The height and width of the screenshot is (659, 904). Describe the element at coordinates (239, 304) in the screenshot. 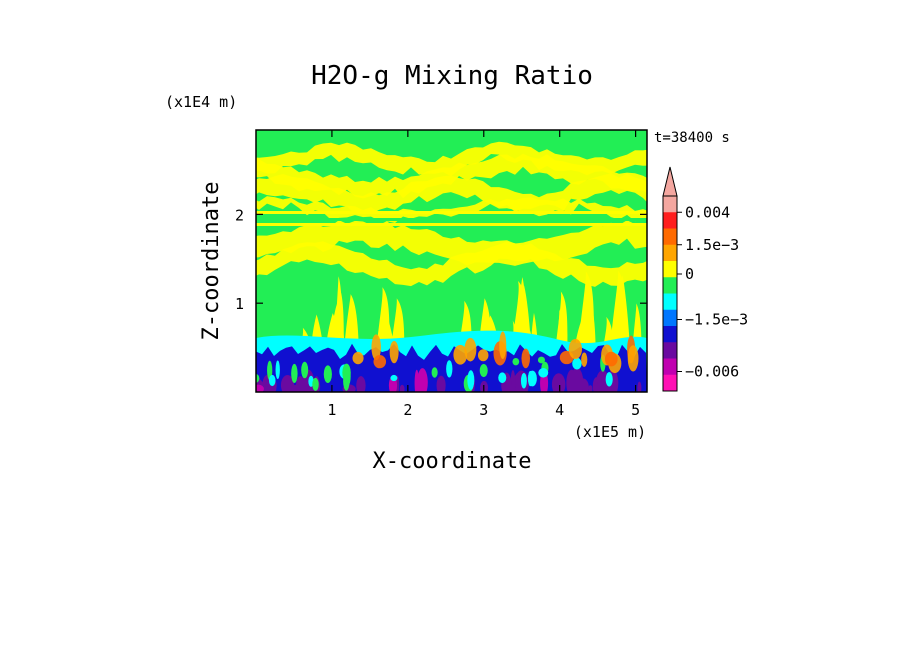

I see `y-tick-label-0: 1` at that location.